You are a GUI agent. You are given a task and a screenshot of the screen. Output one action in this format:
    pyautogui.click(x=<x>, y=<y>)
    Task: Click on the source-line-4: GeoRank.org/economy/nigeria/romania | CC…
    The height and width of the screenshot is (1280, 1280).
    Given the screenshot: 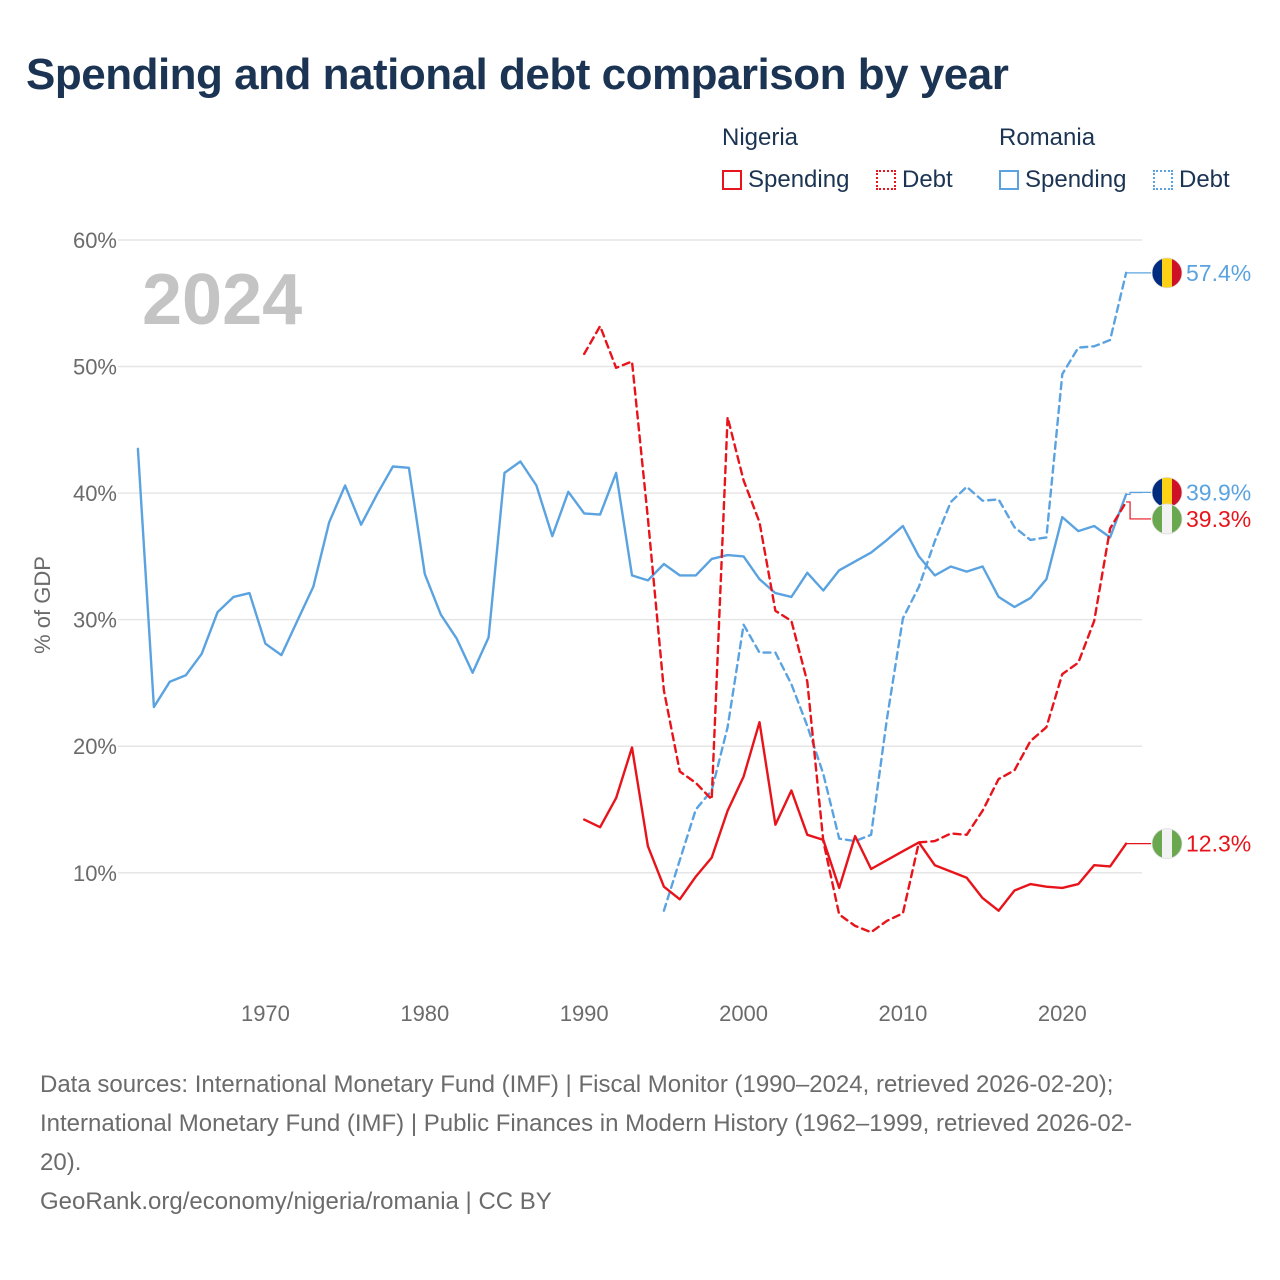 What is the action you would take?
    pyautogui.click(x=296, y=1201)
    